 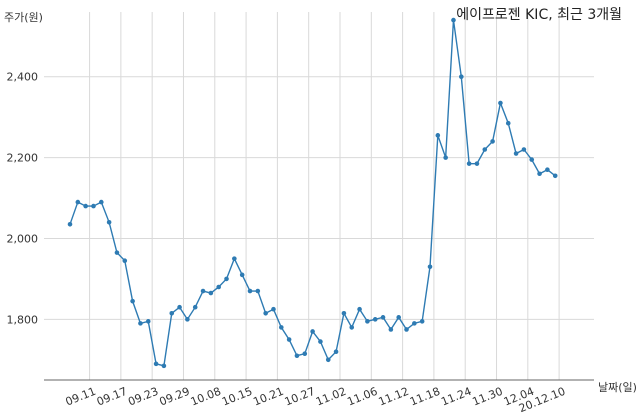 I want to click on y-tick-label: 2,400, so click(x=23, y=77).